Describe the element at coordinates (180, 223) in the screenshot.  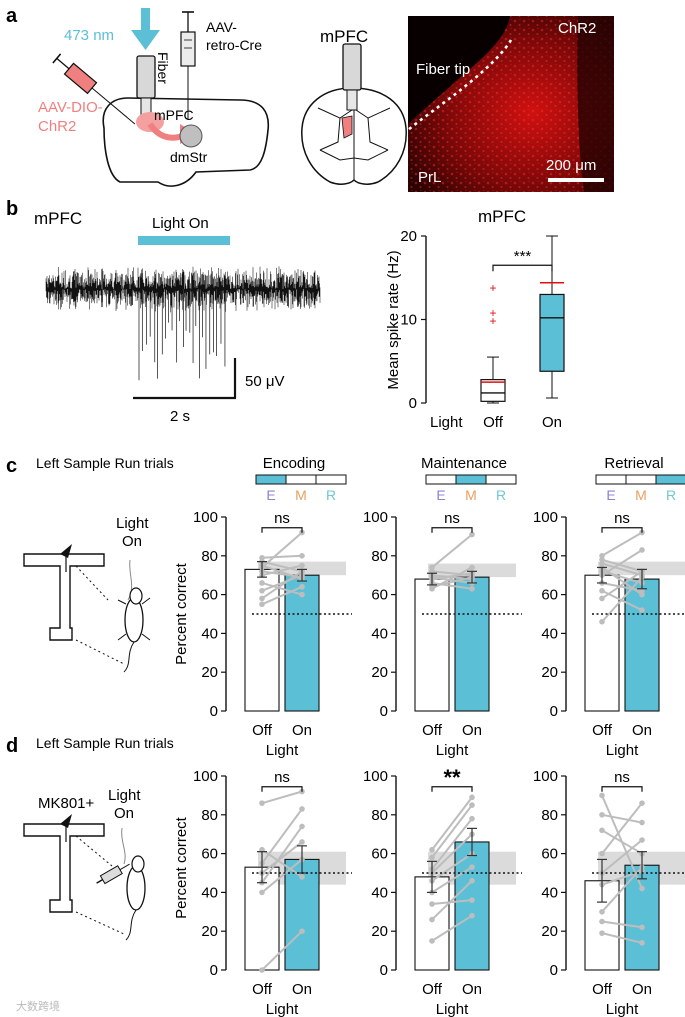
I see `light-on-label: Light On` at that location.